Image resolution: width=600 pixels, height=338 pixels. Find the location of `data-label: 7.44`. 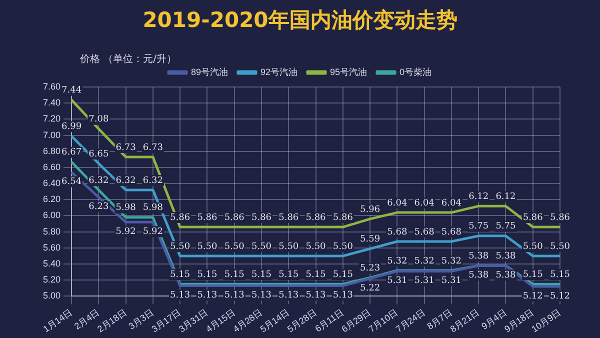

data-label: 7.44 is located at coordinates (71, 91).